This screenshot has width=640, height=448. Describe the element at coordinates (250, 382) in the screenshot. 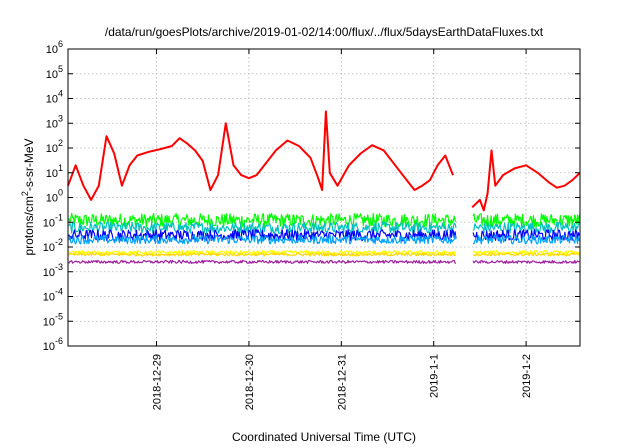

I see `x-tick-label: 2018-12-30` at that location.